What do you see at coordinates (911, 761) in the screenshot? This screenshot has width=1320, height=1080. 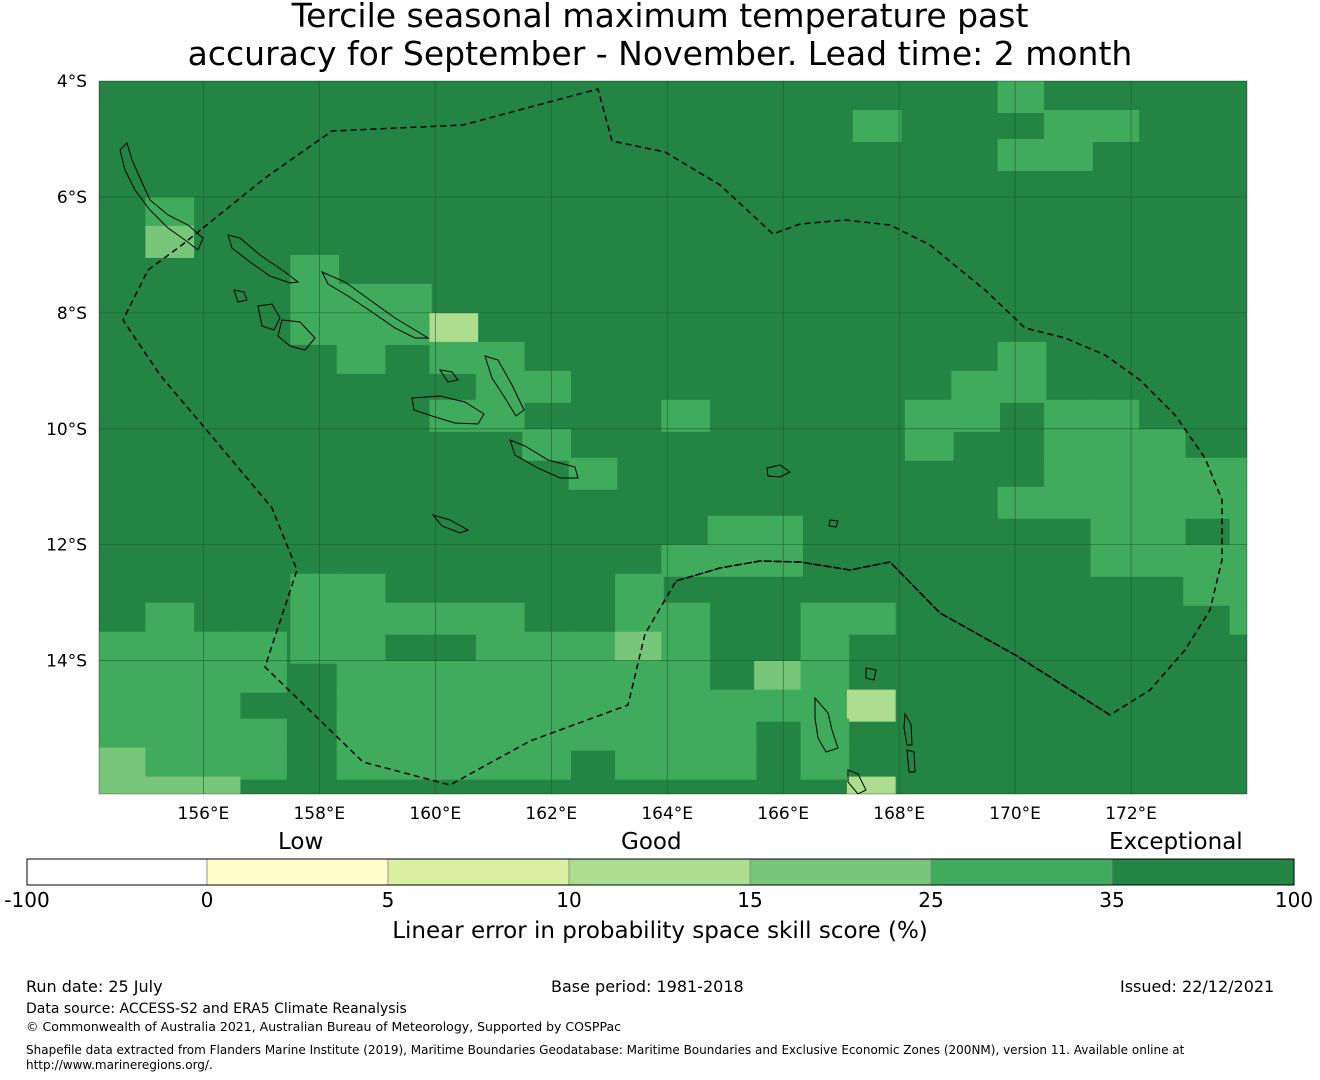 I see `coastline-maewo` at bounding box center [911, 761].